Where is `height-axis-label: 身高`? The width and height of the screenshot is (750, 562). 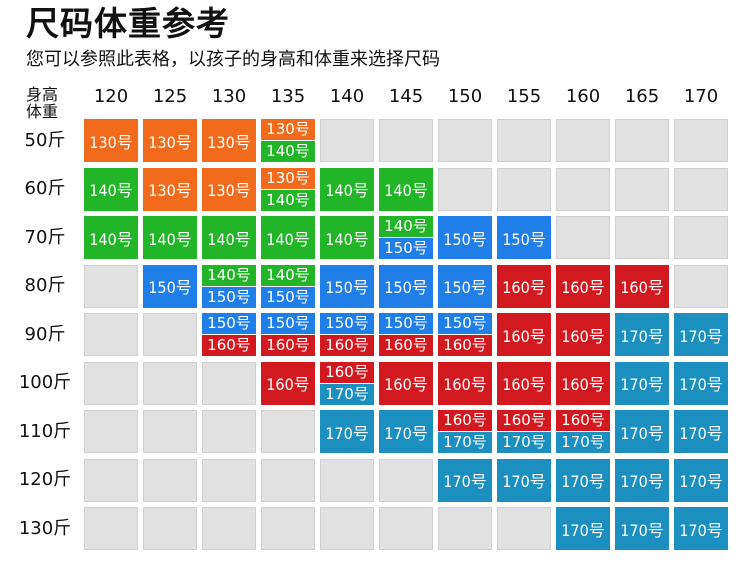 height-axis-label: 身高 is located at coordinates (42, 94).